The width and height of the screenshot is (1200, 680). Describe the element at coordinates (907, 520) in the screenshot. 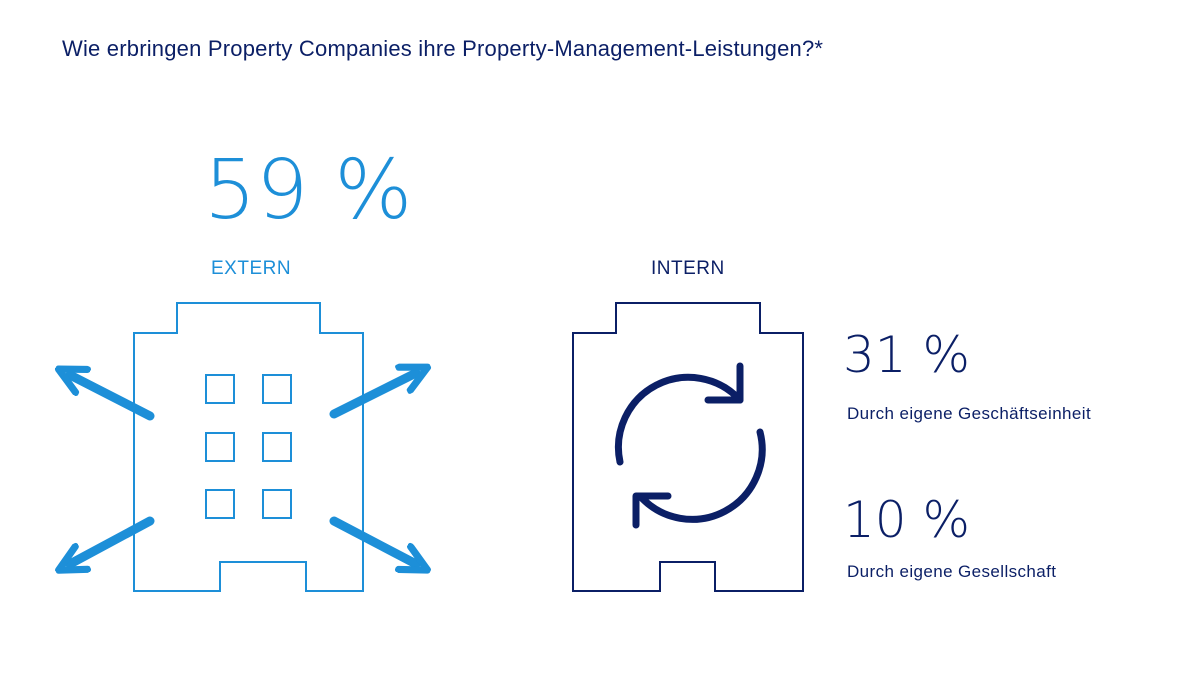

I see `intern-company-percentage: 10 %` at that location.